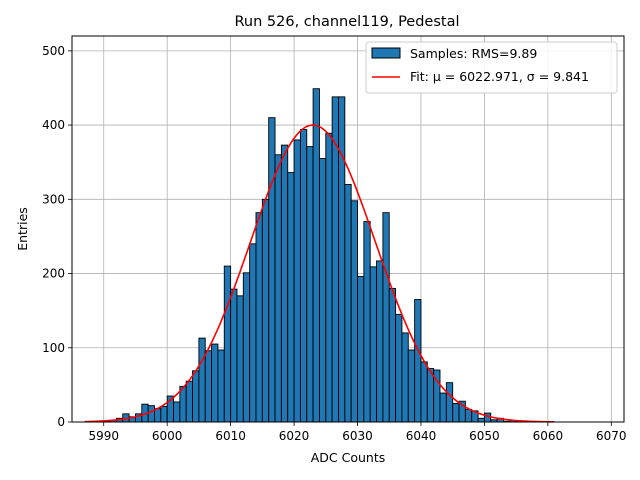 This screenshot has height=480, width=640. I want to click on legend-histogram-label: Samples: RMS=9.89, so click(473, 53).